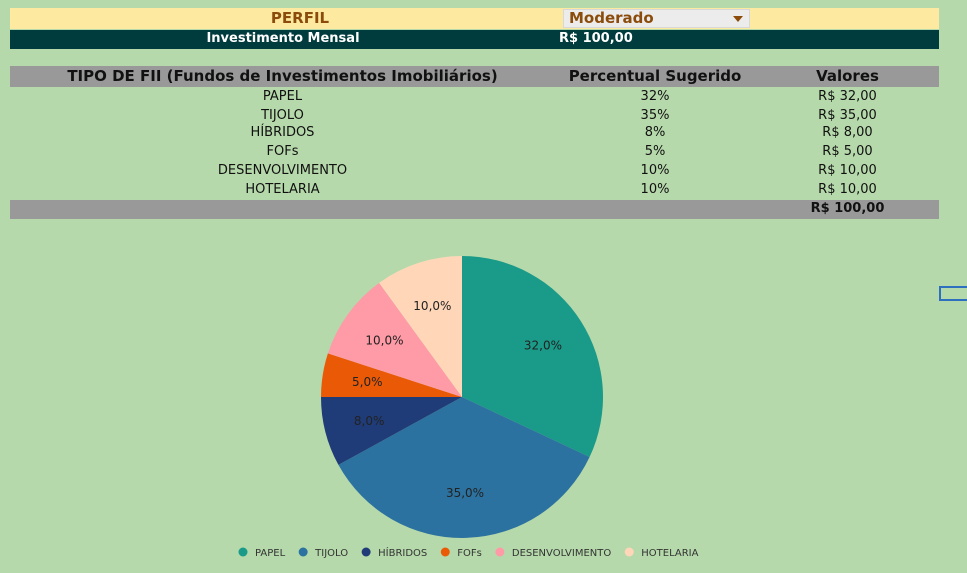 The image size is (967, 573). I want to click on header-valores: Valores, so click(847, 76).